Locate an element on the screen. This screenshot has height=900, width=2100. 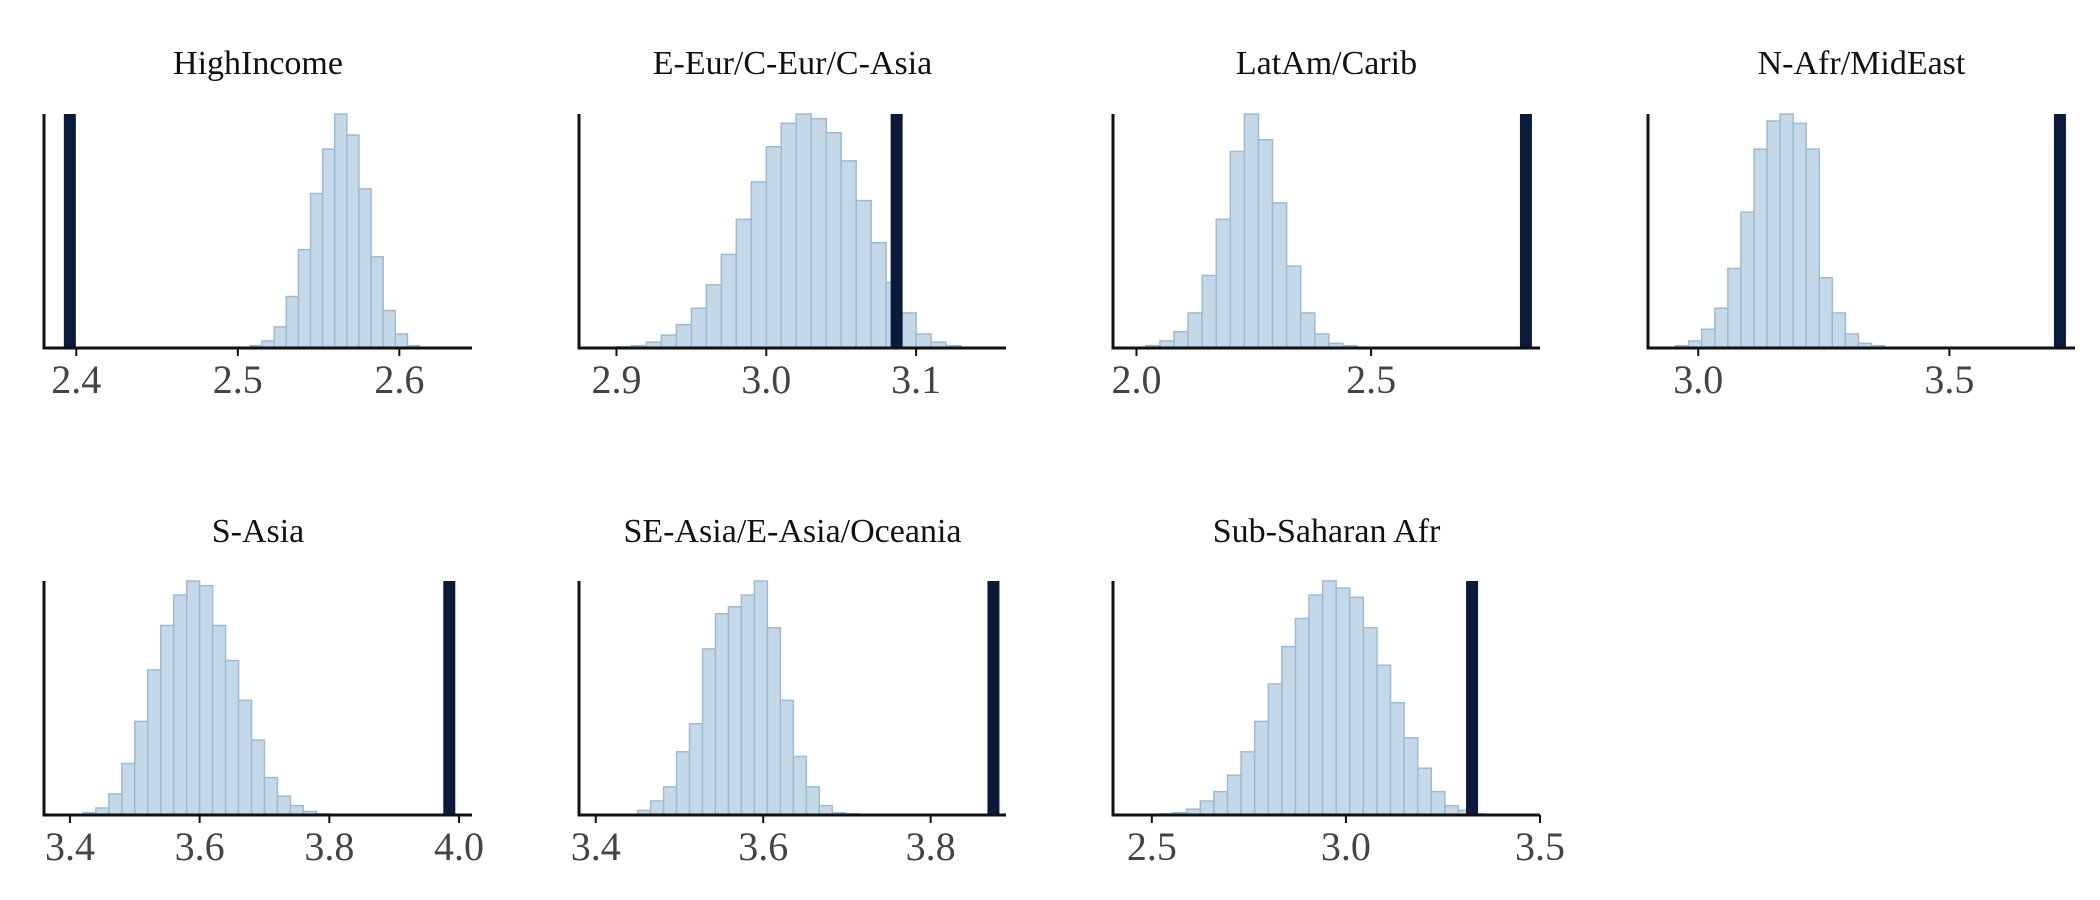
x-tick-label: 3.1 is located at coordinates (916, 379).